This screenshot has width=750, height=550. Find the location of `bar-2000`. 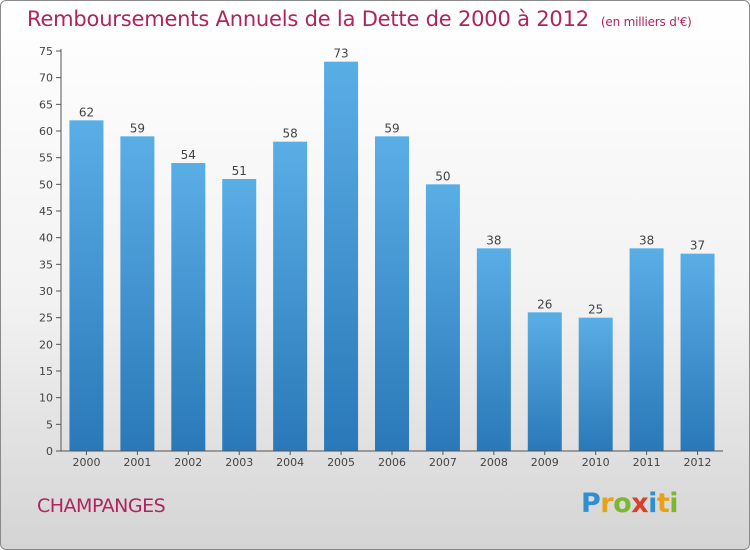

bar-2000 is located at coordinates (86, 285).